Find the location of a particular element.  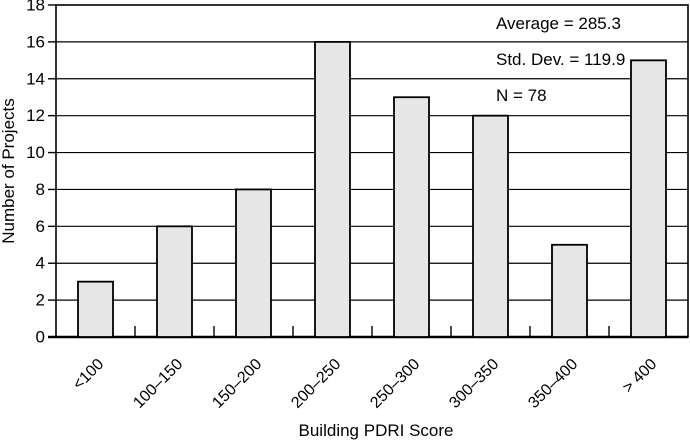

x-axis-title: Building PDRI Score is located at coordinates (376, 430).